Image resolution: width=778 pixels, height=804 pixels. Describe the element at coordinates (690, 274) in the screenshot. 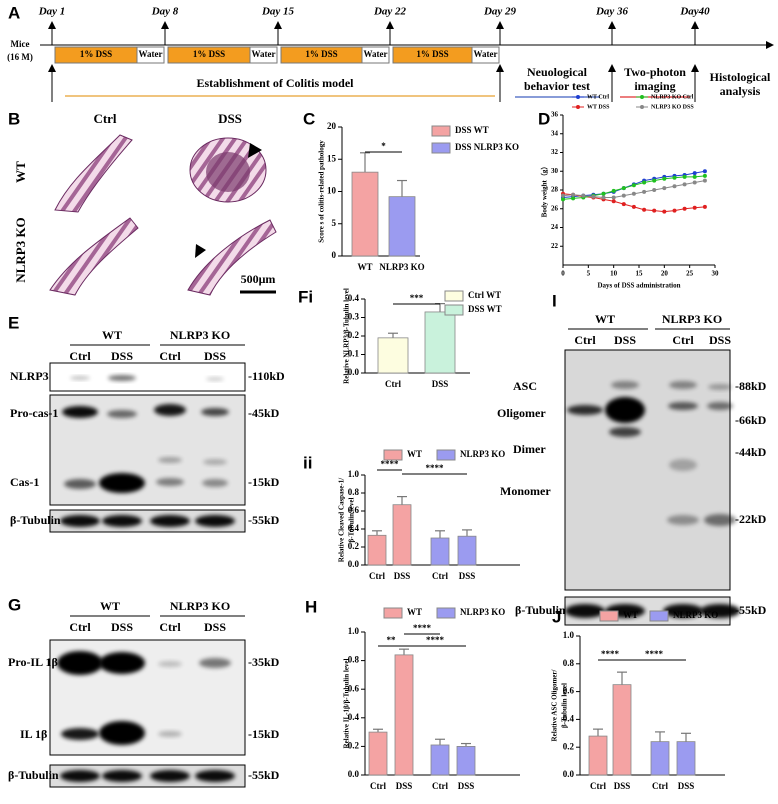

I see `x-tick-label: 25` at that location.